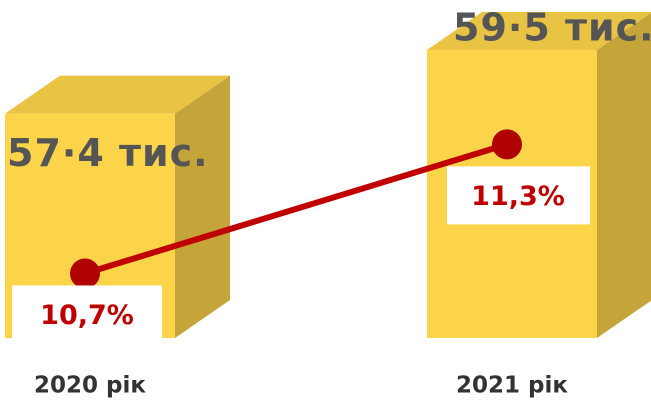 Image resolution: width=651 pixels, height=405 pixels. What do you see at coordinates (90, 386) in the screenshot?
I see `x-tick-label: 2020 рік` at bounding box center [90, 386].